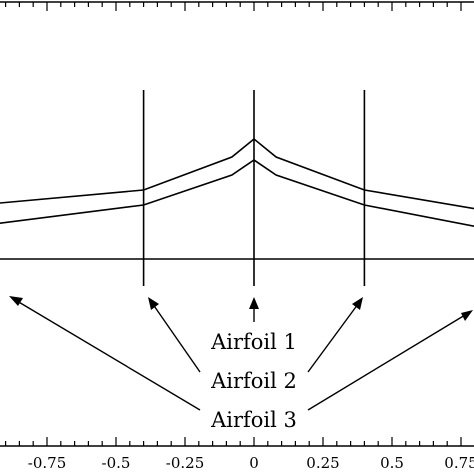 The height and width of the screenshot is (474, 474). What do you see at coordinates (116, 463) in the screenshot?
I see `x-tick-label-1: -0.5` at bounding box center [116, 463].